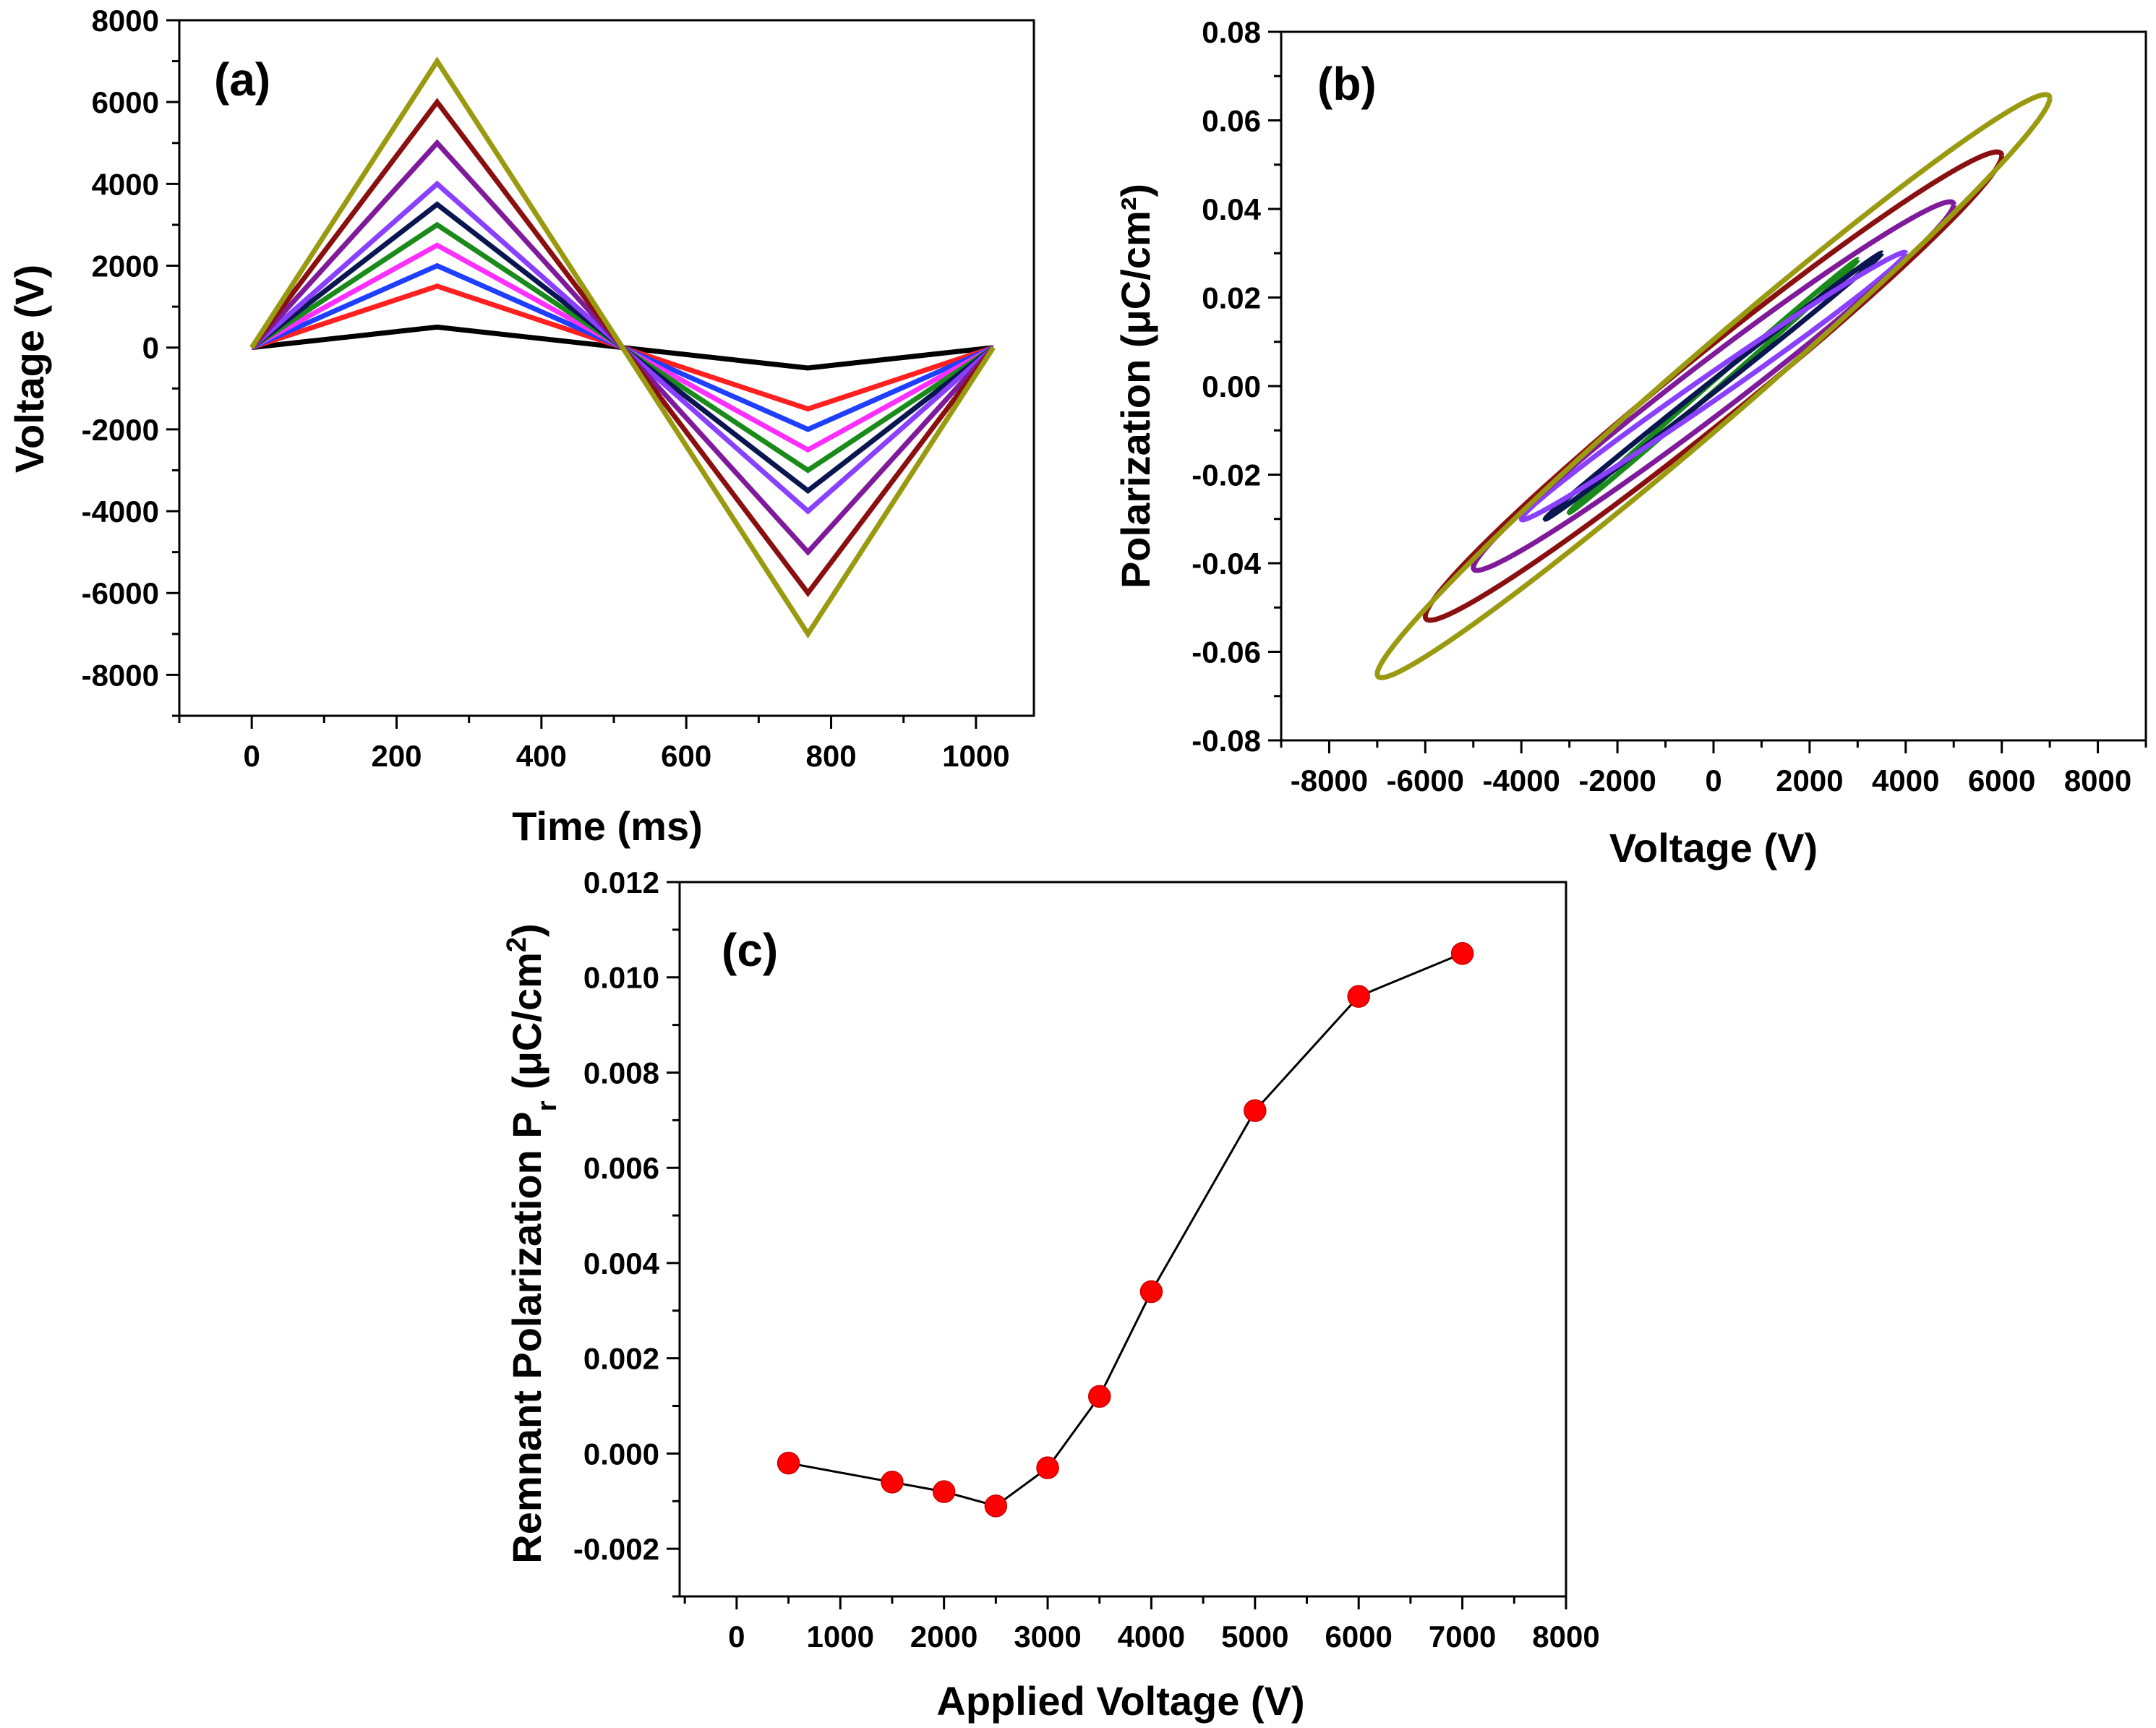 Image resolution: width=2156 pixels, height=1728 pixels. Describe the element at coordinates (120, 348) in the screenshot. I see `panel-a-y-tick-labels: -8000 -6000 -4000 -2000 0 2000 4000 6000 8000` at that location.